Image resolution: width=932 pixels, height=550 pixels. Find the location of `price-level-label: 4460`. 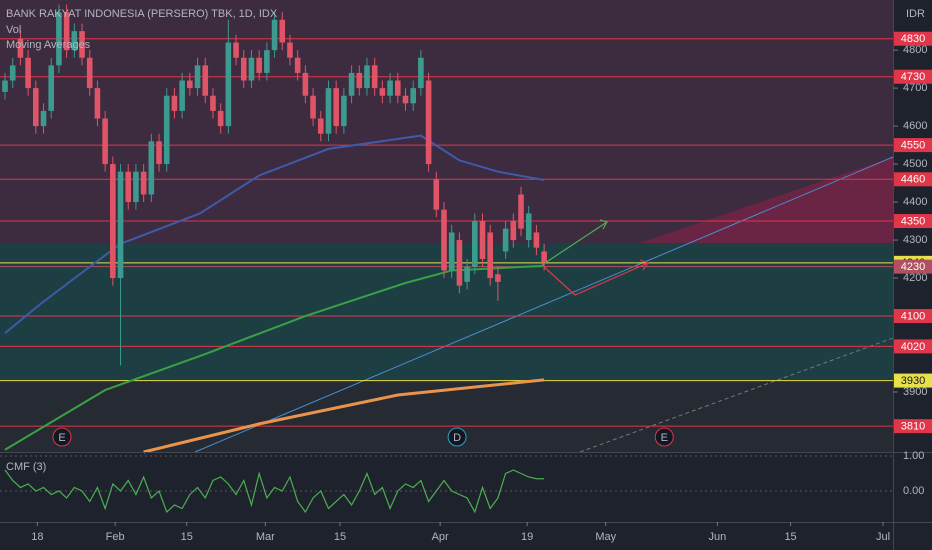

price-level-label: 4460 is located at coordinates (913, 180).